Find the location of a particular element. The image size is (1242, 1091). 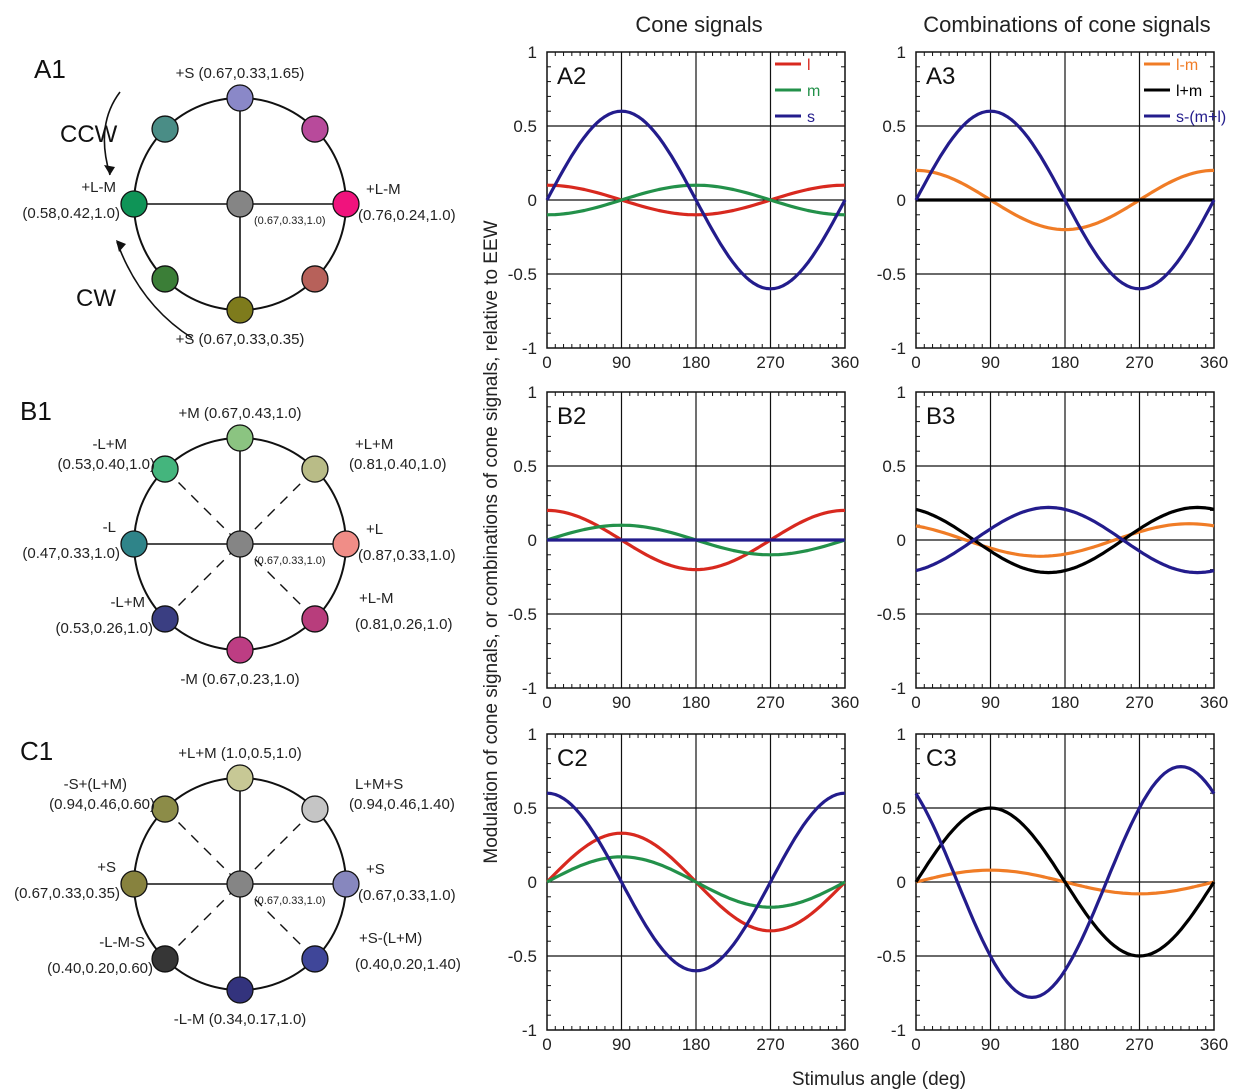

node-label: -L-M-S is located at coordinates (122, 942).